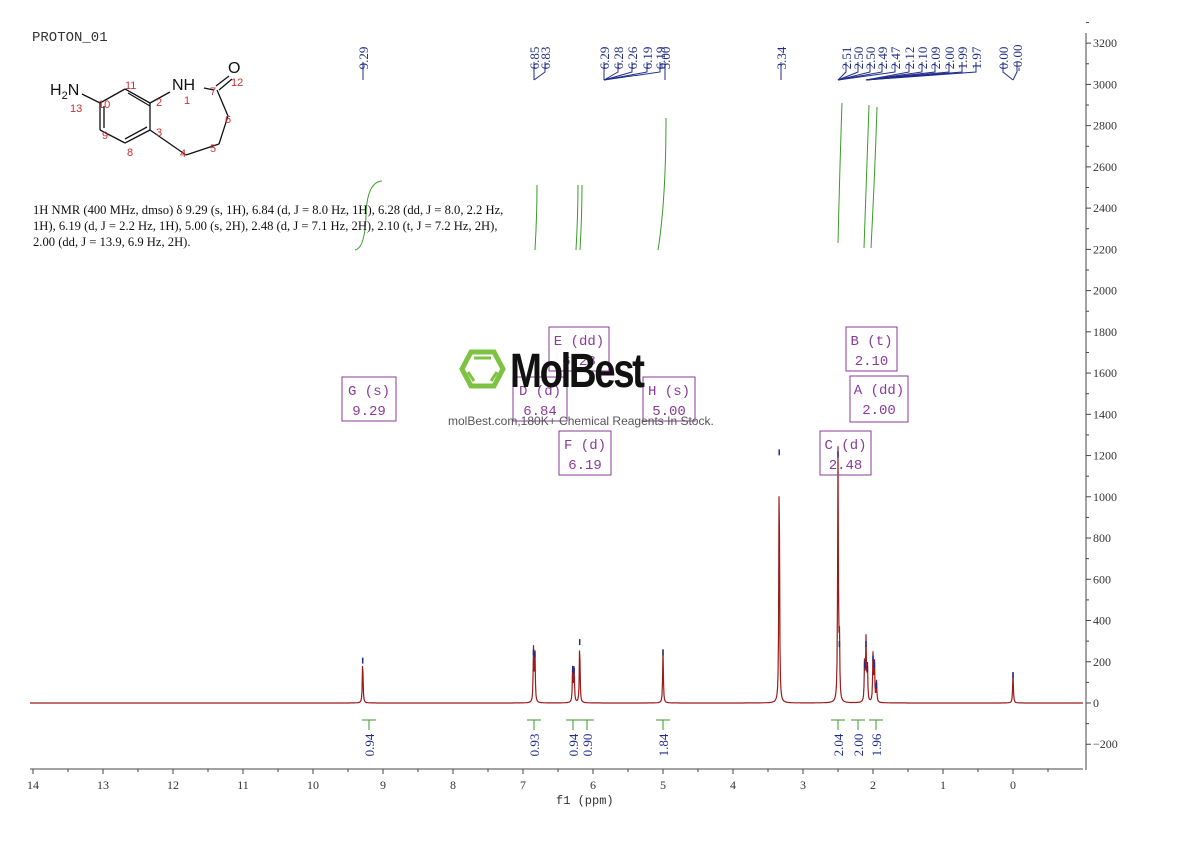  I want to click on peak-shift-label: 2.09, so click(935, 58).